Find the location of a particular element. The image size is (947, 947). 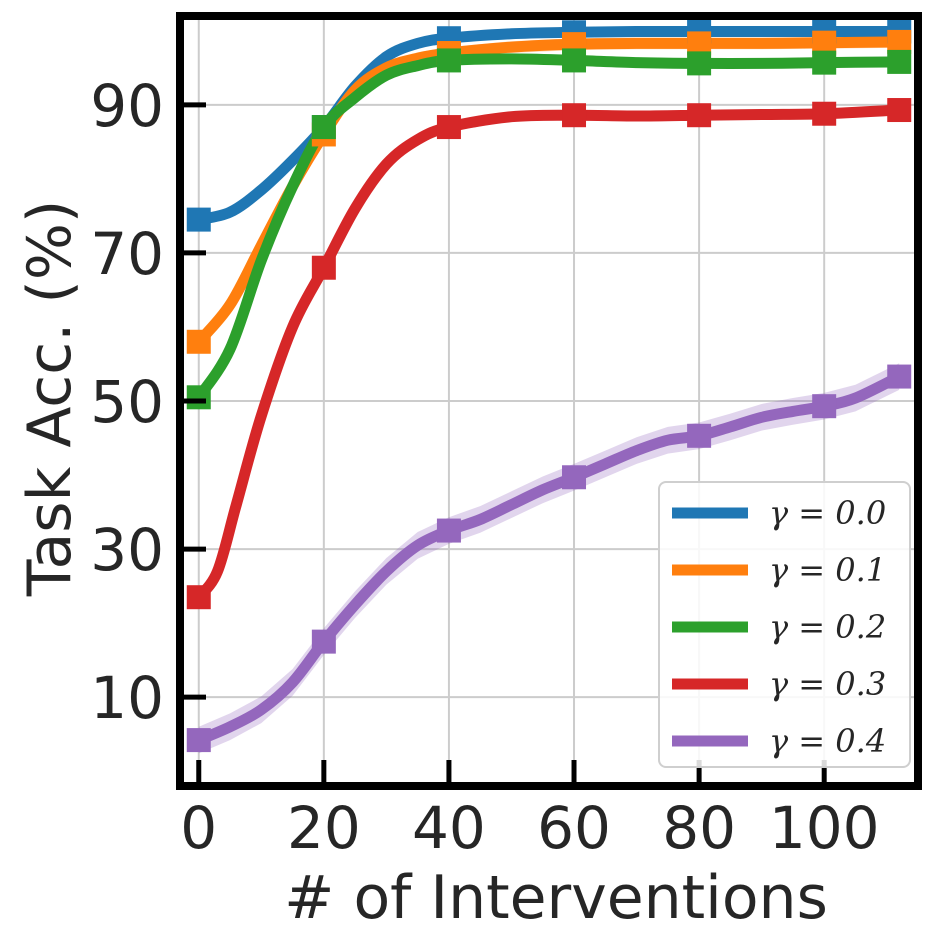

y-tick-label: 10 is located at coordinates (127, 698).